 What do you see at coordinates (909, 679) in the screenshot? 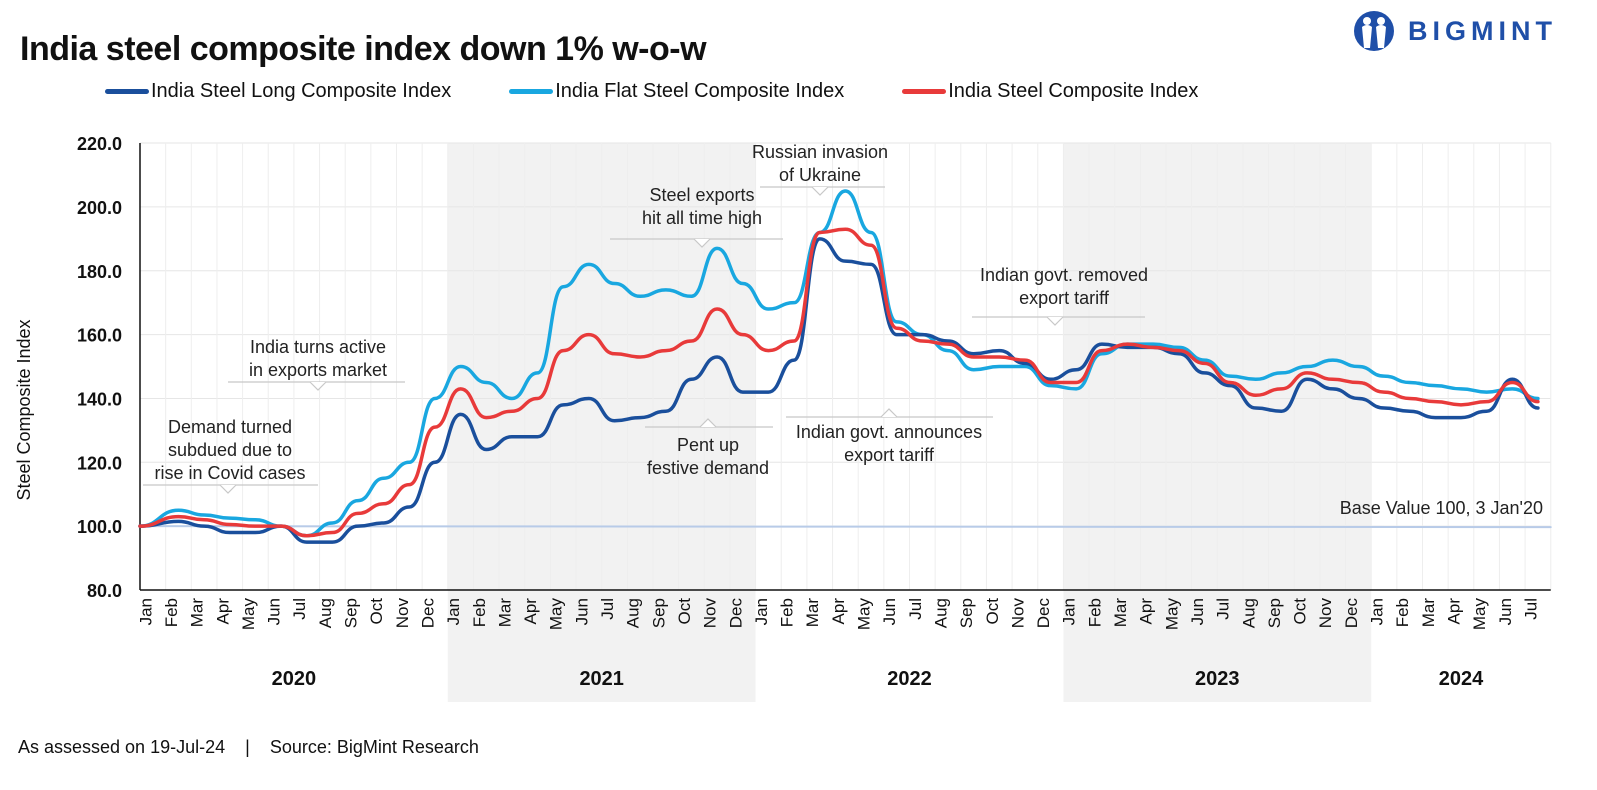
I see `year-label-2022: 2022` at bounding box center [909, 679].